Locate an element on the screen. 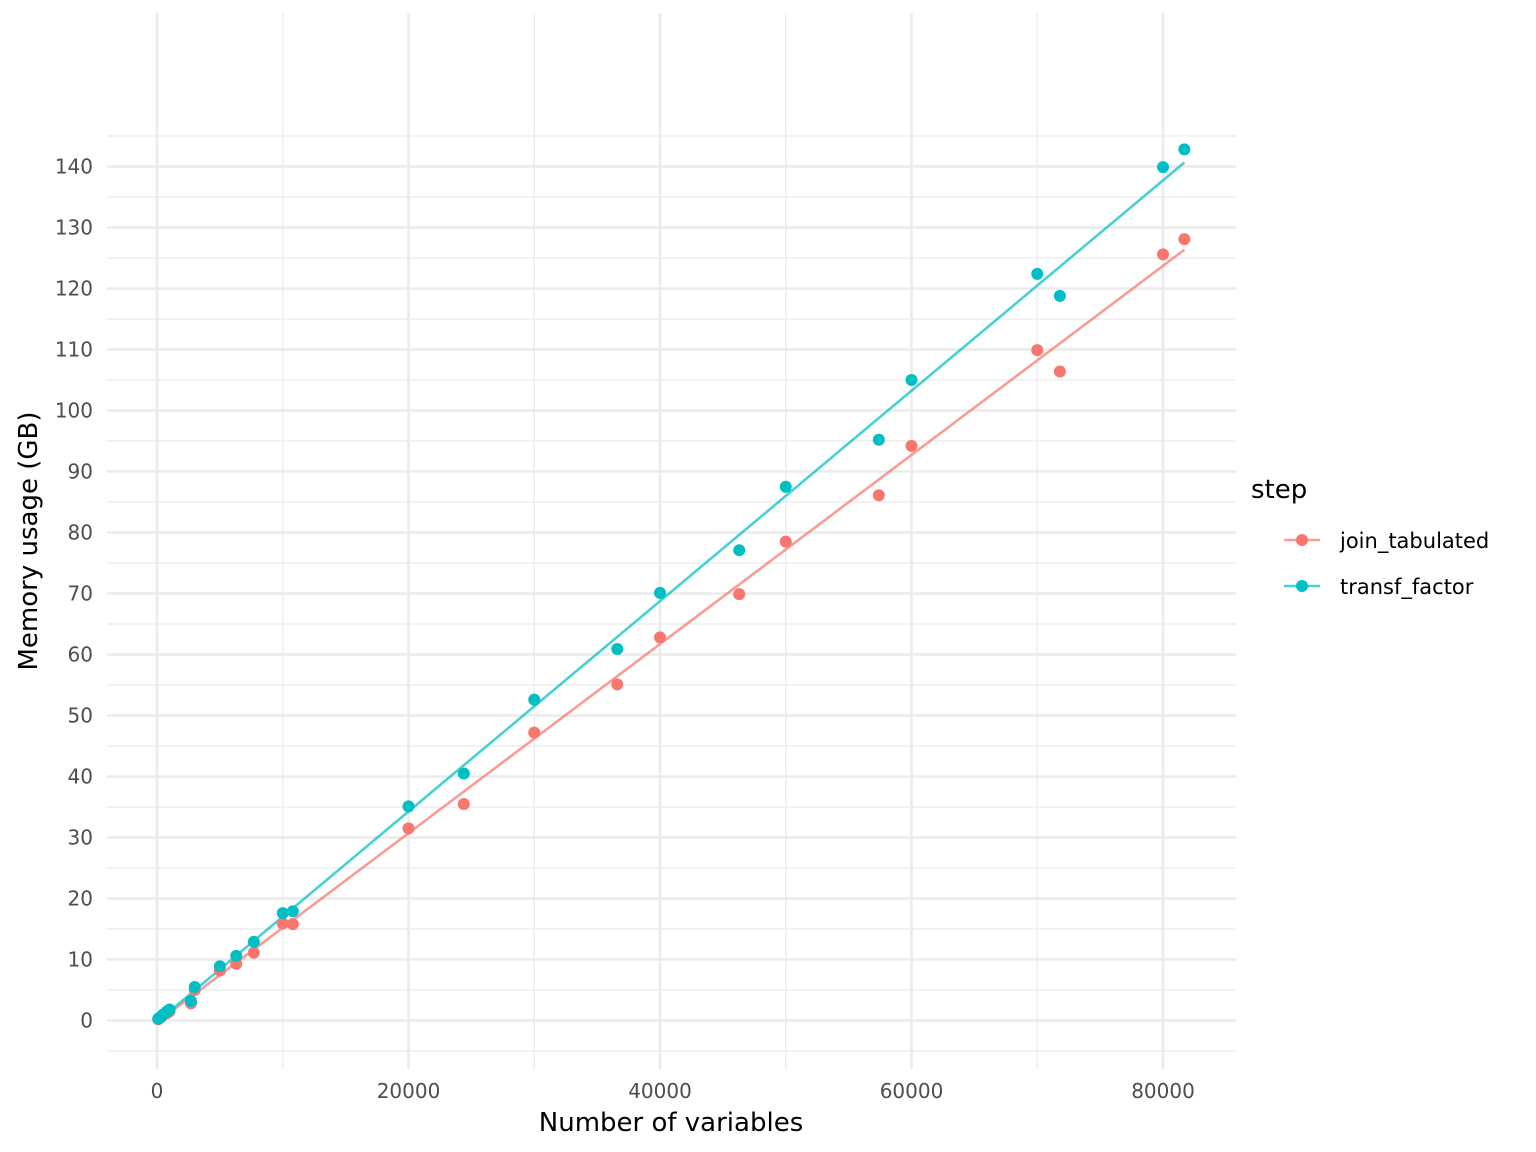  x-tick-label: 20000 is located at coordinates (409, 1091).